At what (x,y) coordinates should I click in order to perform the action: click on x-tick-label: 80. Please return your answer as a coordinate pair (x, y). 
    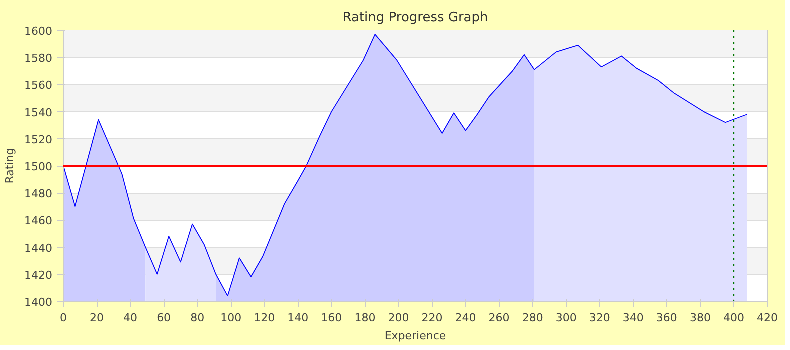
    Looking at the image, I should click on (197, 318).